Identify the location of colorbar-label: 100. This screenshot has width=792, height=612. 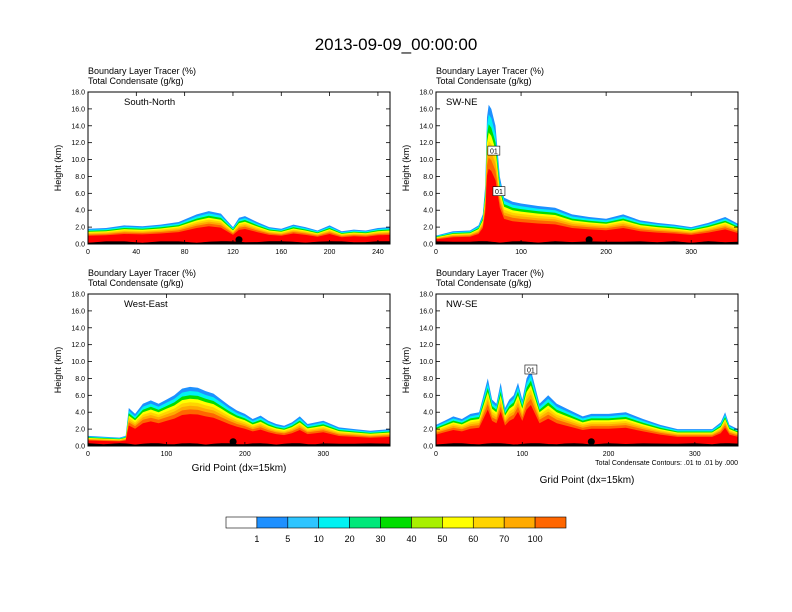
(535, 539).